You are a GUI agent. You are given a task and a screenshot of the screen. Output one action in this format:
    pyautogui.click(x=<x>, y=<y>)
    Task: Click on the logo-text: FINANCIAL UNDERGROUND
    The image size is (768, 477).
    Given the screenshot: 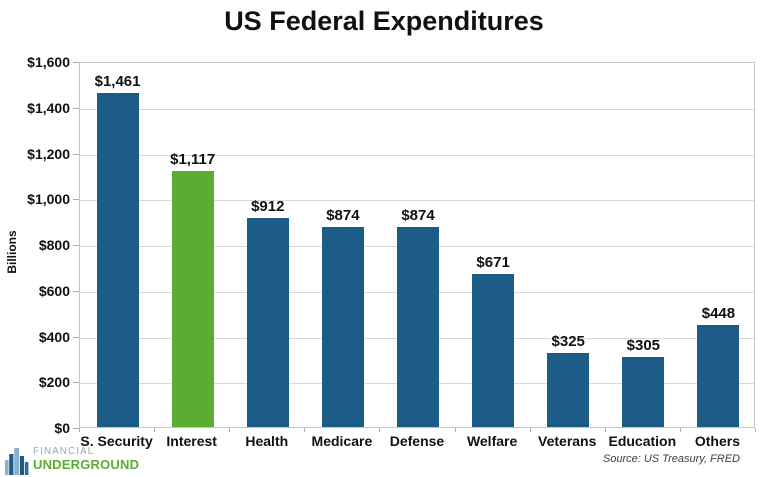 What is the action you would take?
    pyautogui.click(x=86, y=458)
    